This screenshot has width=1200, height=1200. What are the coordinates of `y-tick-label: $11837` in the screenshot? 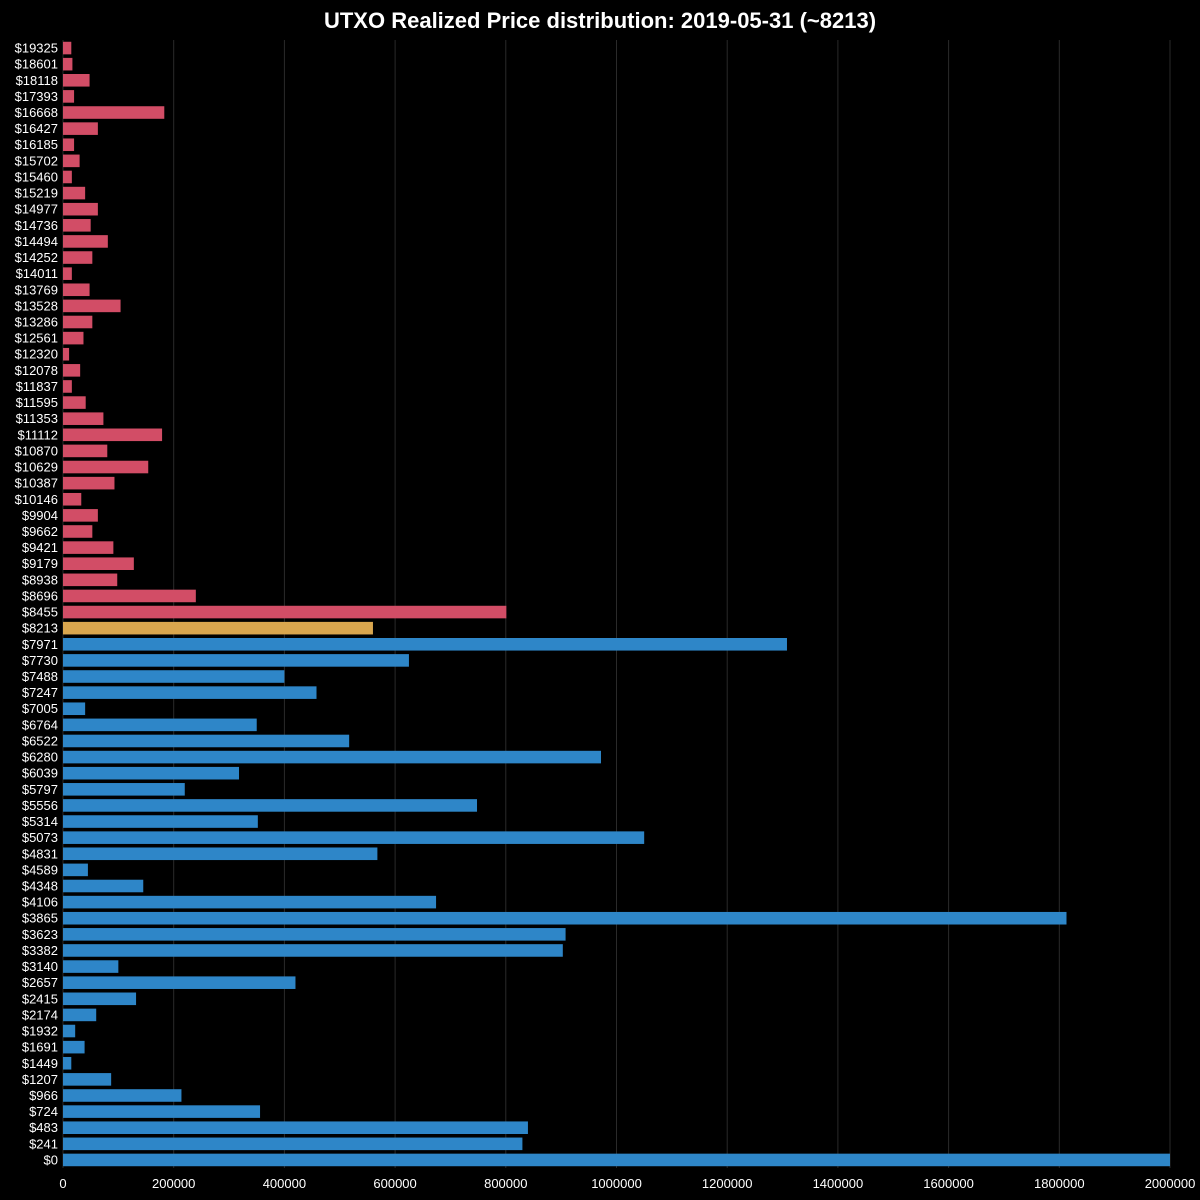 It's located at (37, 386).